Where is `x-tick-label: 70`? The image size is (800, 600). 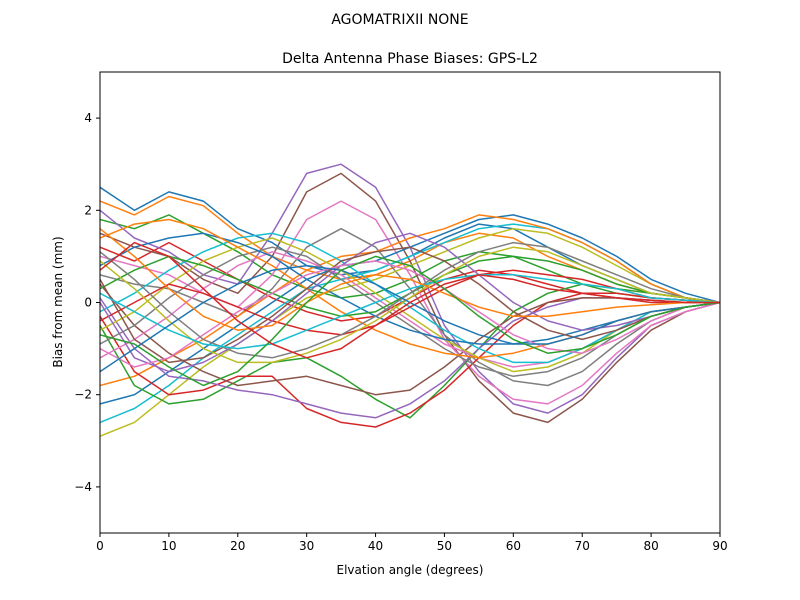
x-tick-label: 70 is located at coordinates (582, 546).